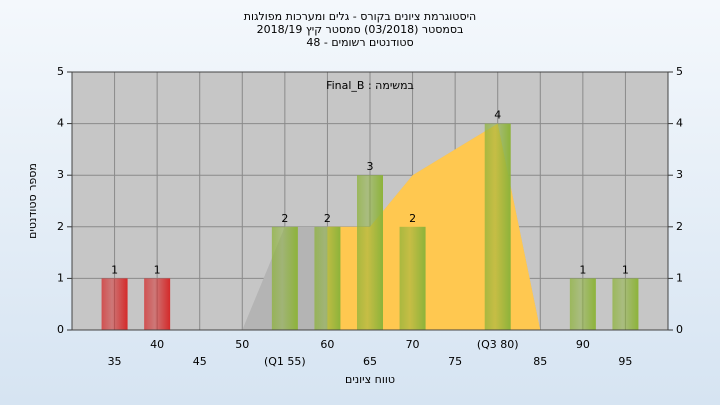 This screenshot has width=720, height=409. Describe the element at coordinates (60, 71) in the screenshot. I see `y-tick-label: 5` at that location.